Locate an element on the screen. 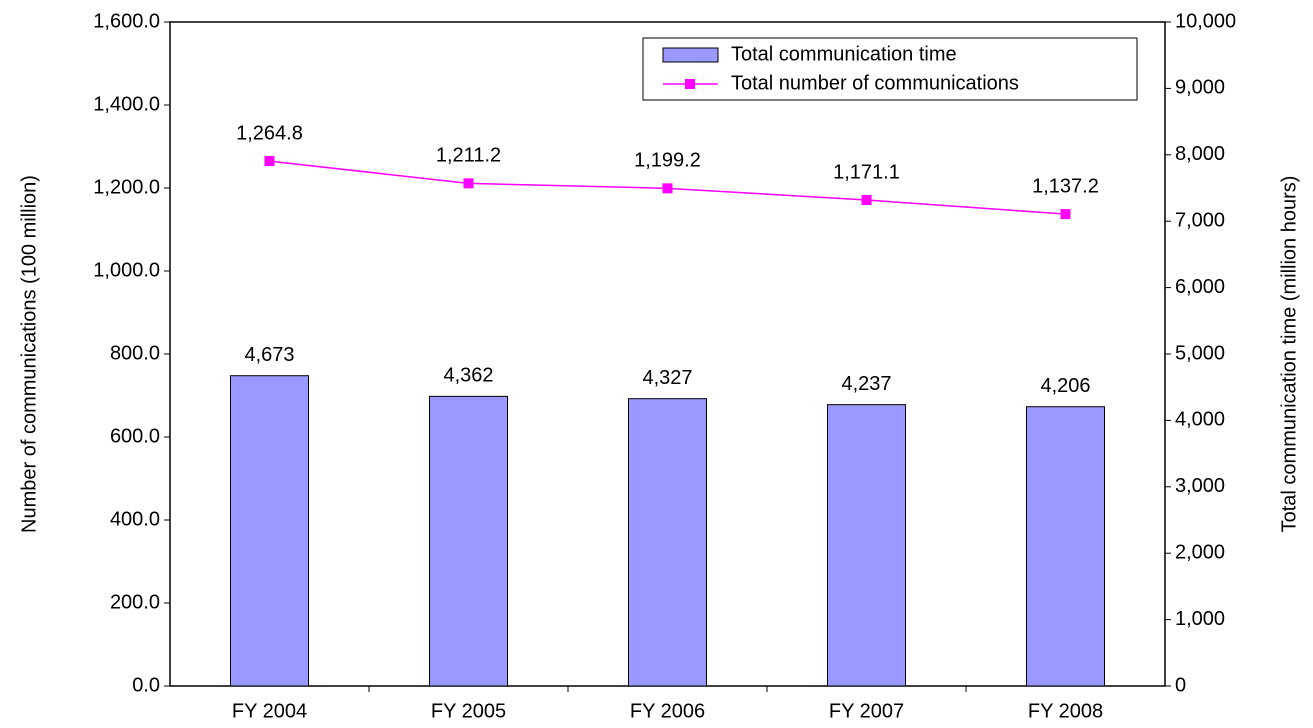  bar-value-label: 4,362 is located at coordinates (468, 376).